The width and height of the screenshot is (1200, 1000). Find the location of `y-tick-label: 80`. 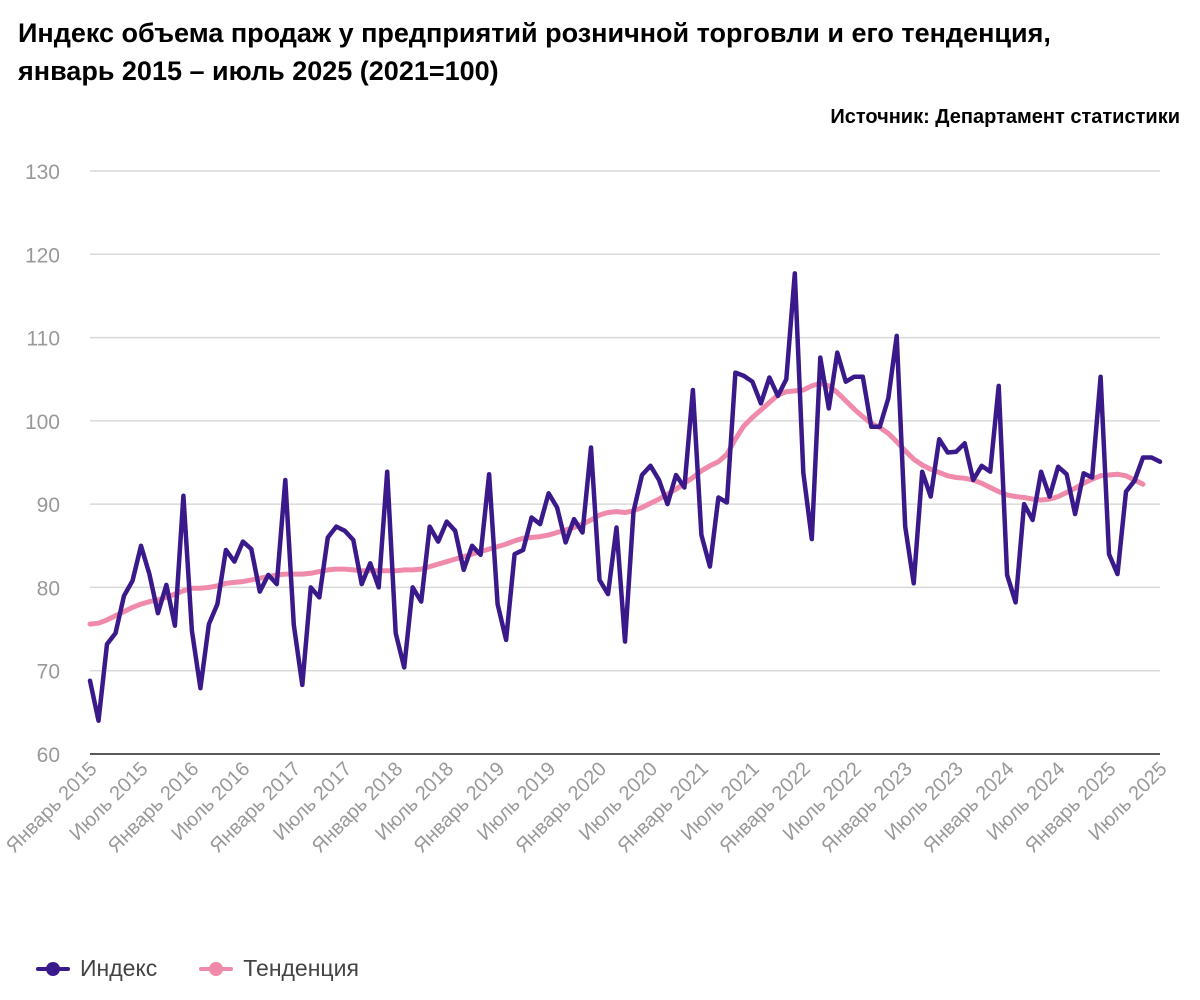

y-tick-label: 80 is located at coordinates (48, 588).